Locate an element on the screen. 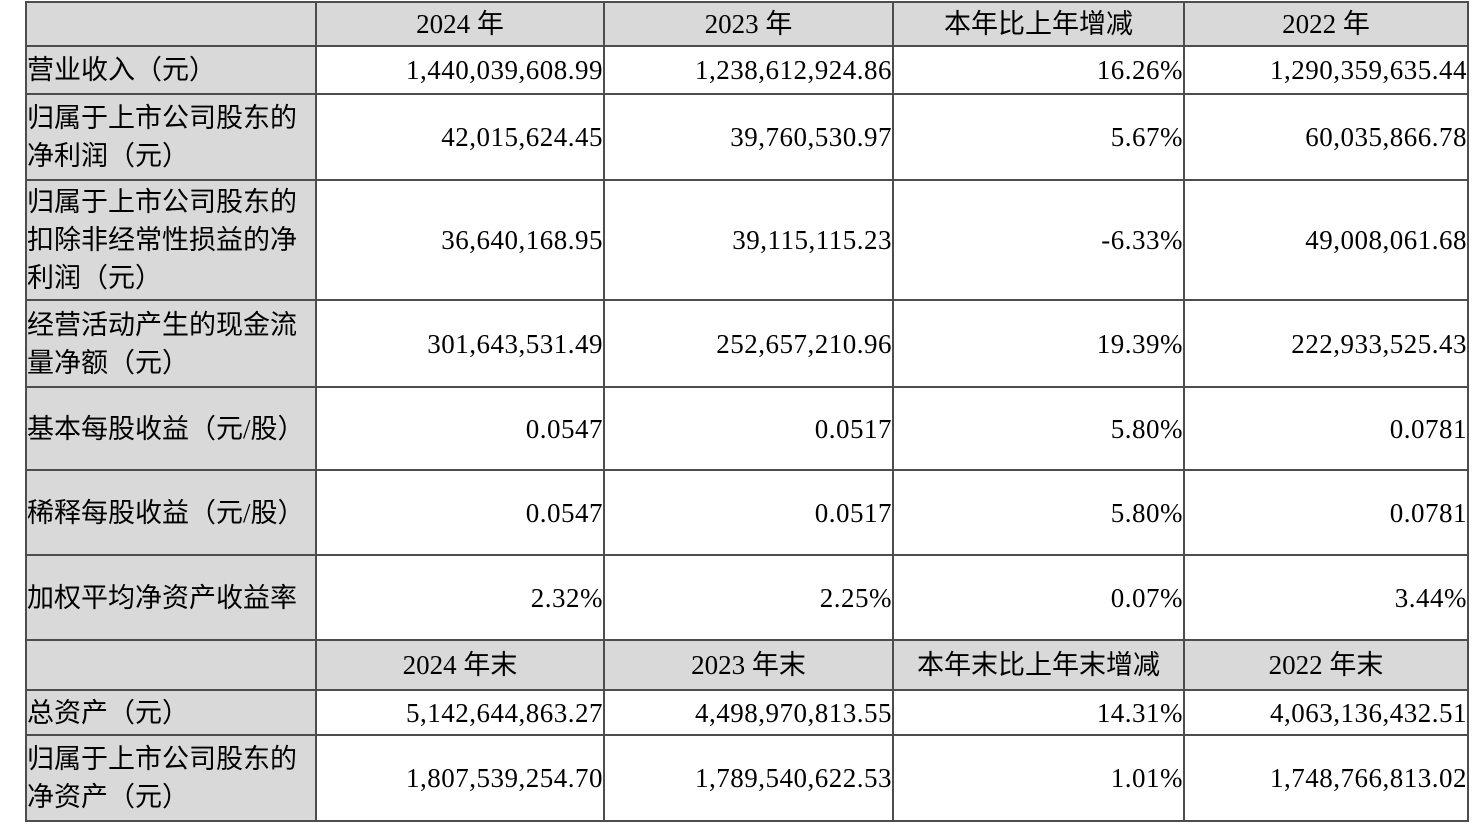 Image resolution: width=1481 pixels, height=830 pixels. value-yoy-change: 0.07% is located at coordinates (1038, 597).